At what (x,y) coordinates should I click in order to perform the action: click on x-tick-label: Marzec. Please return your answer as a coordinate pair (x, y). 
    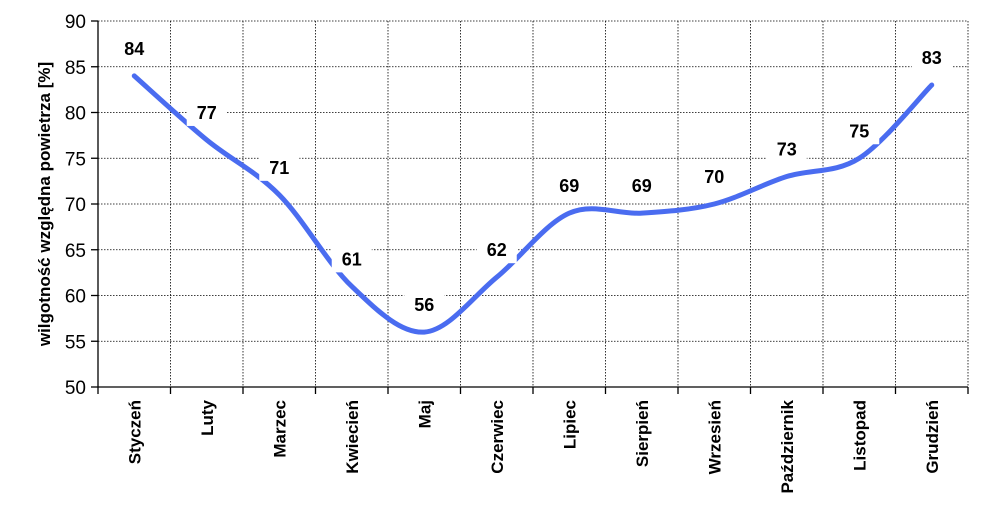
    Looking at the image, I should click on (279, 429).